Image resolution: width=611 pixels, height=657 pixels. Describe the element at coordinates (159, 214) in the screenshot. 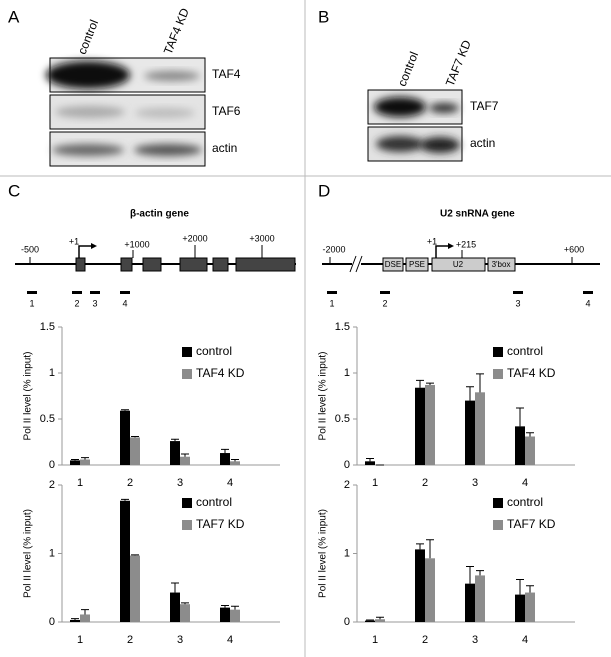

I see `gene-title: β-actin gene` at that location.